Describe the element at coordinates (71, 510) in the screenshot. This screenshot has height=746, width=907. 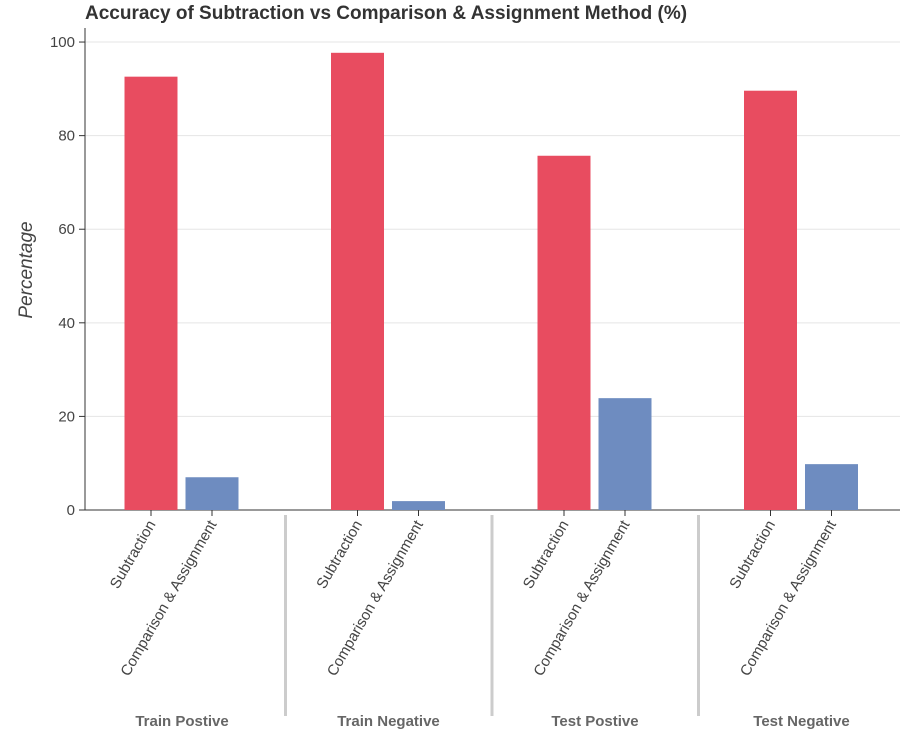
I see `y-tick-label: 0` at that location.